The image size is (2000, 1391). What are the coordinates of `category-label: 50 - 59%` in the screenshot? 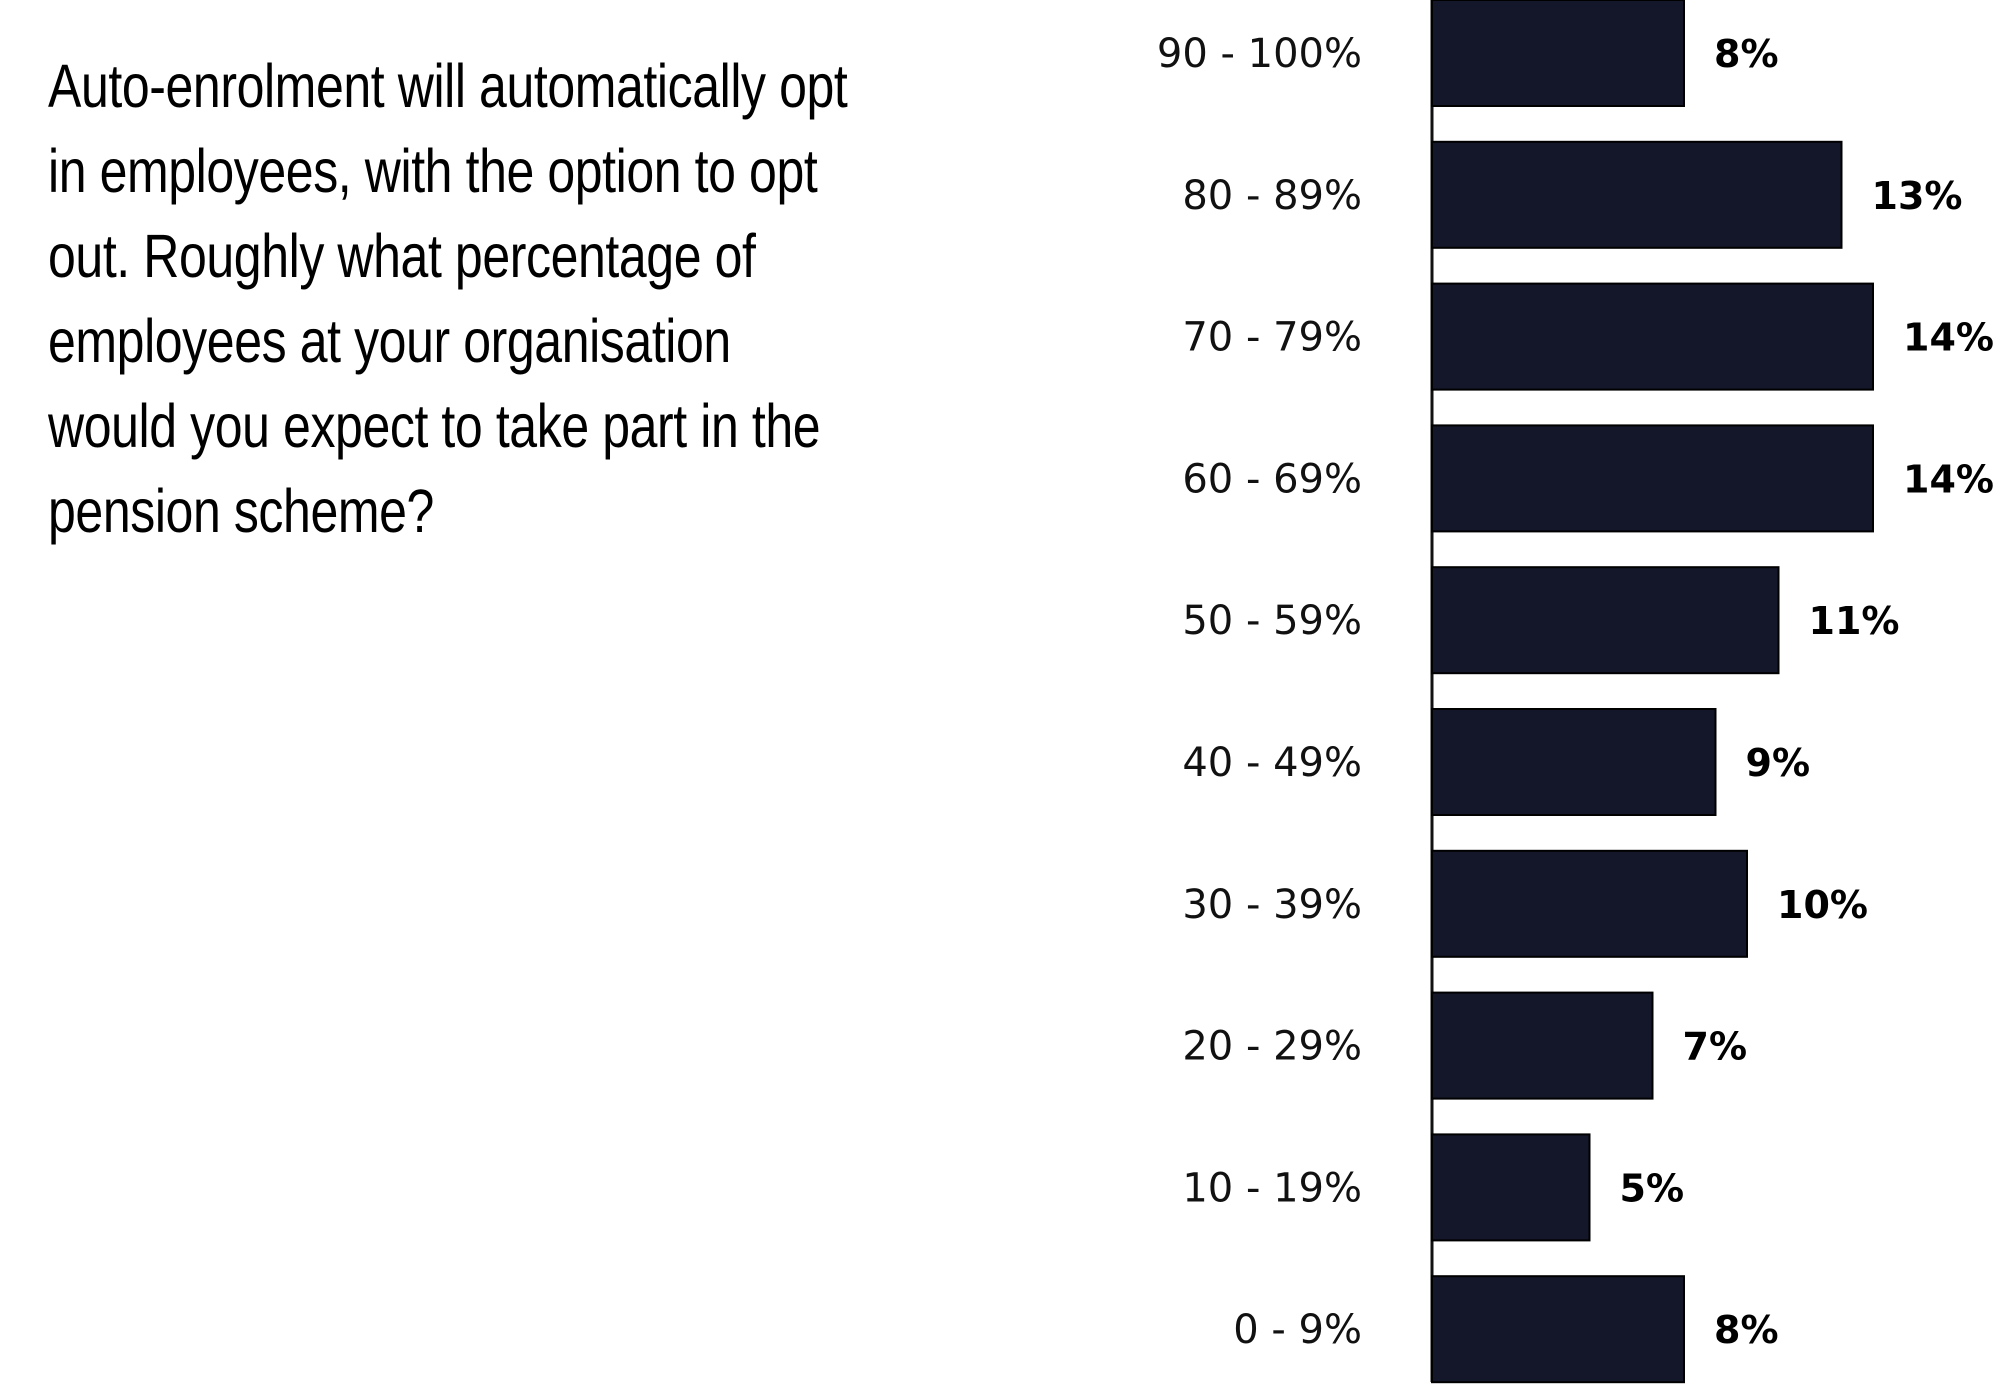 It's located at (1272, 621).